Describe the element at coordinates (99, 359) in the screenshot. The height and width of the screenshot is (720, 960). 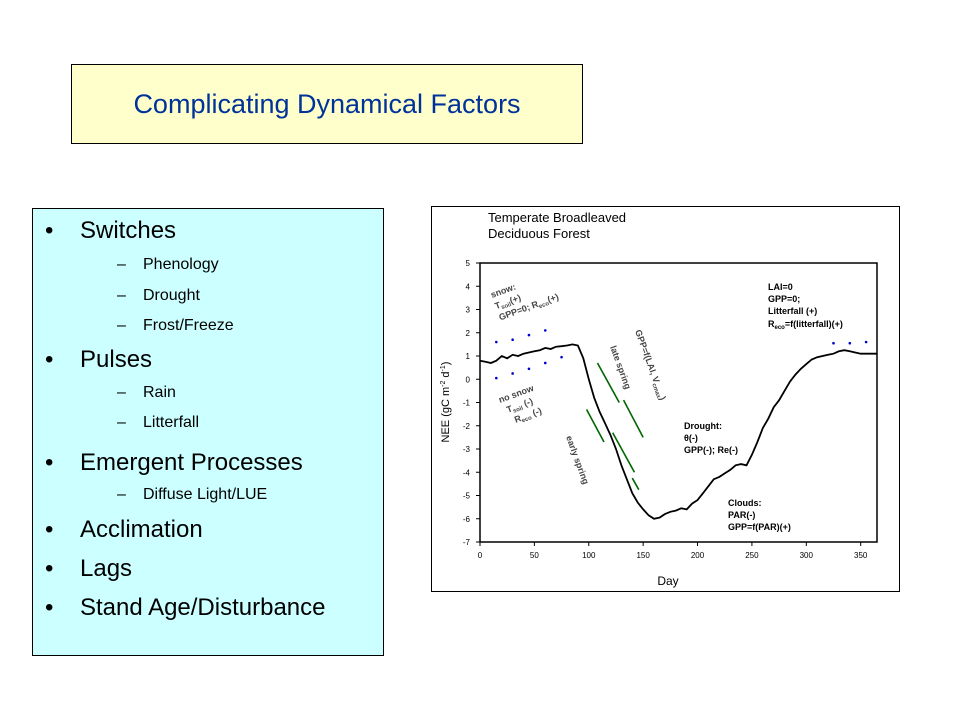
I see `bullet-item: • Pulses` at that location.